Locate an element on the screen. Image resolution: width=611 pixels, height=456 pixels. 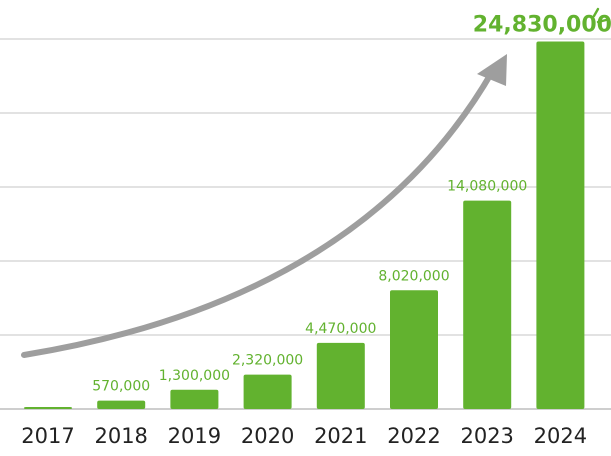
bar-2017 is located at coordinates (48, 408).